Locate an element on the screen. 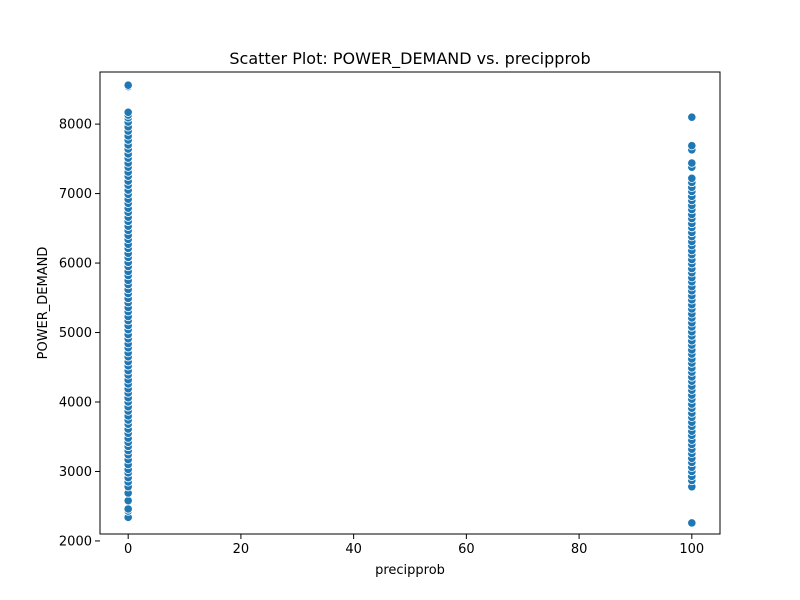 The height and width of the screenshot is (600, 800). x-tick-label: 60 is located at coordinates (466, 549).